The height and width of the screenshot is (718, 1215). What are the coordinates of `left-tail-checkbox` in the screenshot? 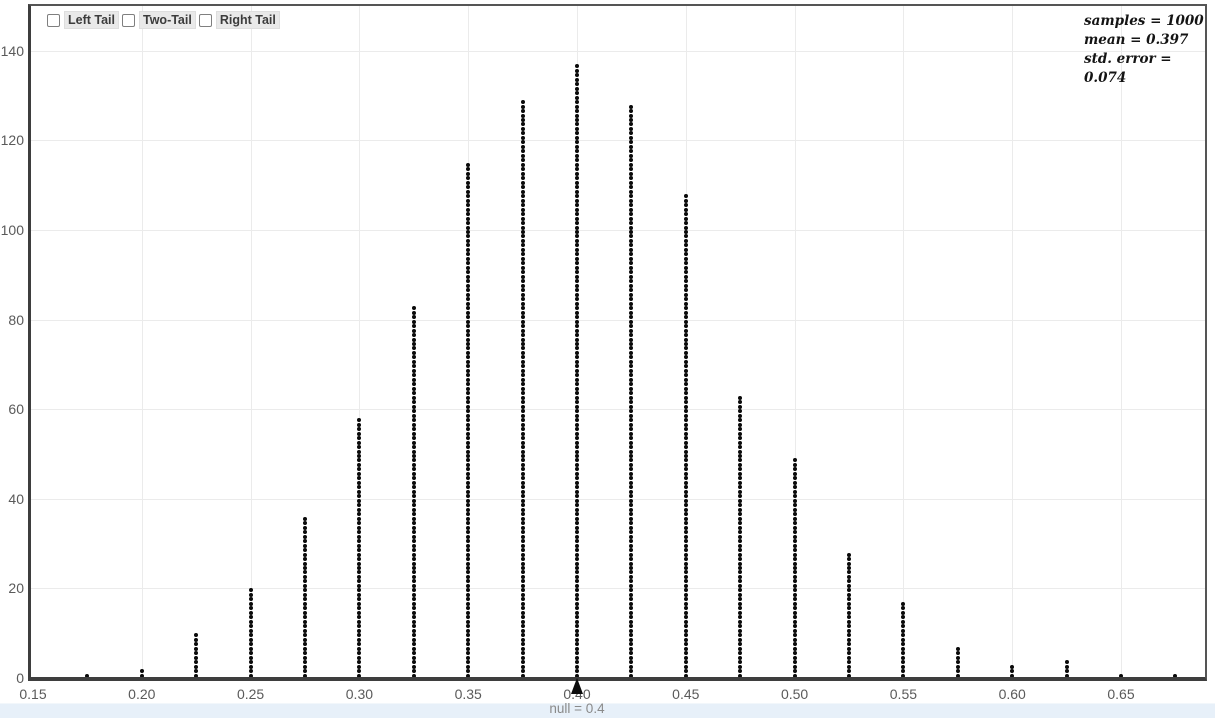 It's located at (53, 20).